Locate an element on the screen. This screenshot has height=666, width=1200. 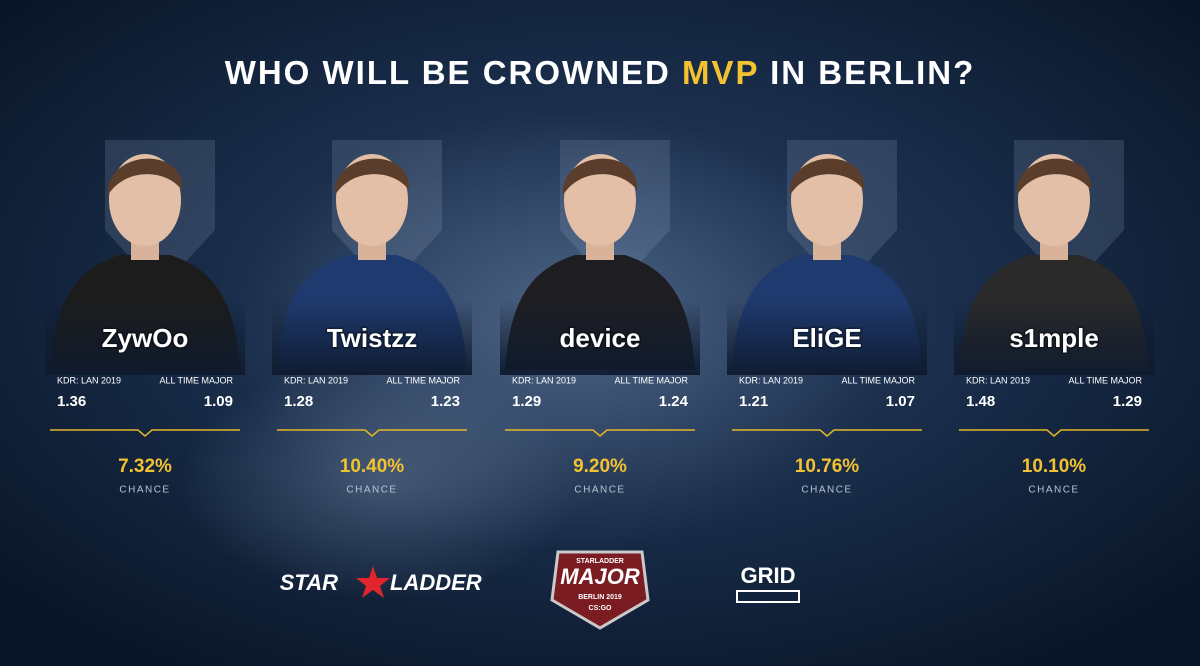
kdr-value: 1.21 is located at coordinates (753, 401).